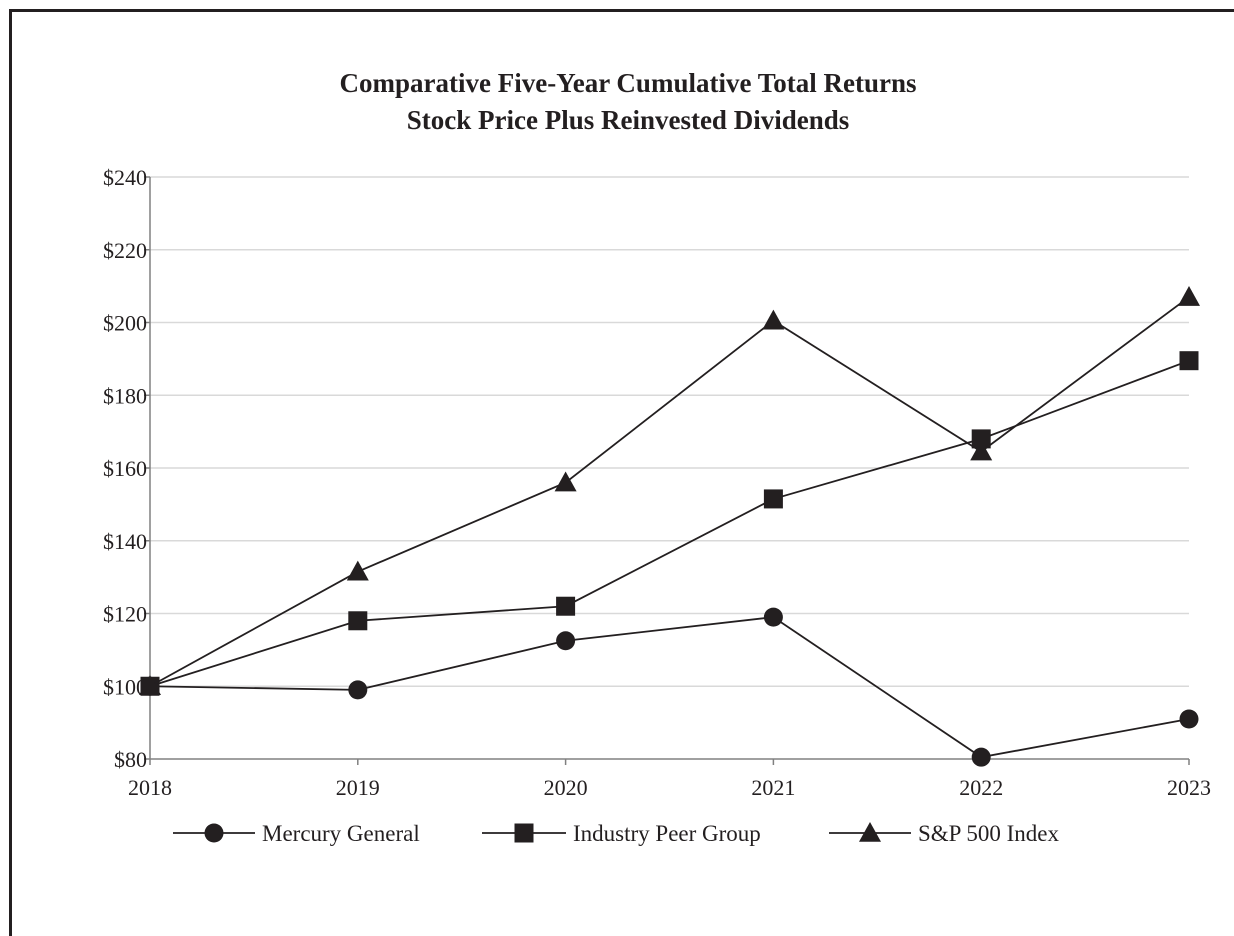 This screenshot has height=936, width=1234. I want to click on chart-subtitle: Stock Price Plus Reinvested Dividends, so click(628, 120).